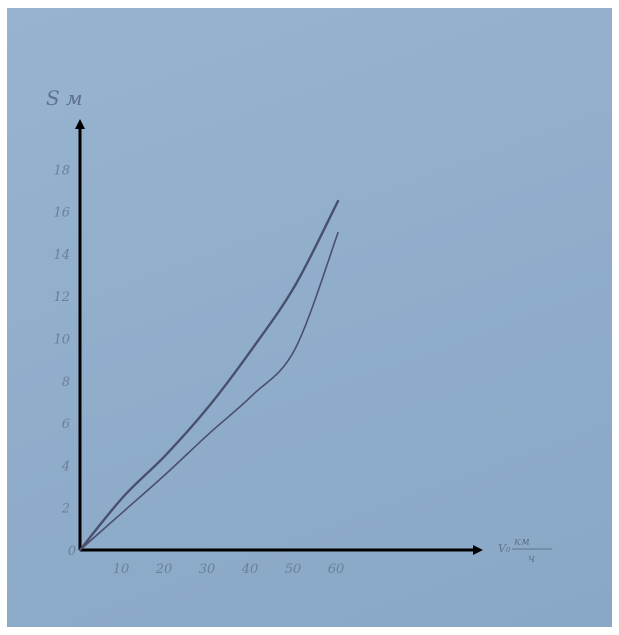 The height and width of the screenshot is (635, 619). Describe the element at coordinates (61, 213) in the screenshot. I see `y-tick-label: 16` at that location.